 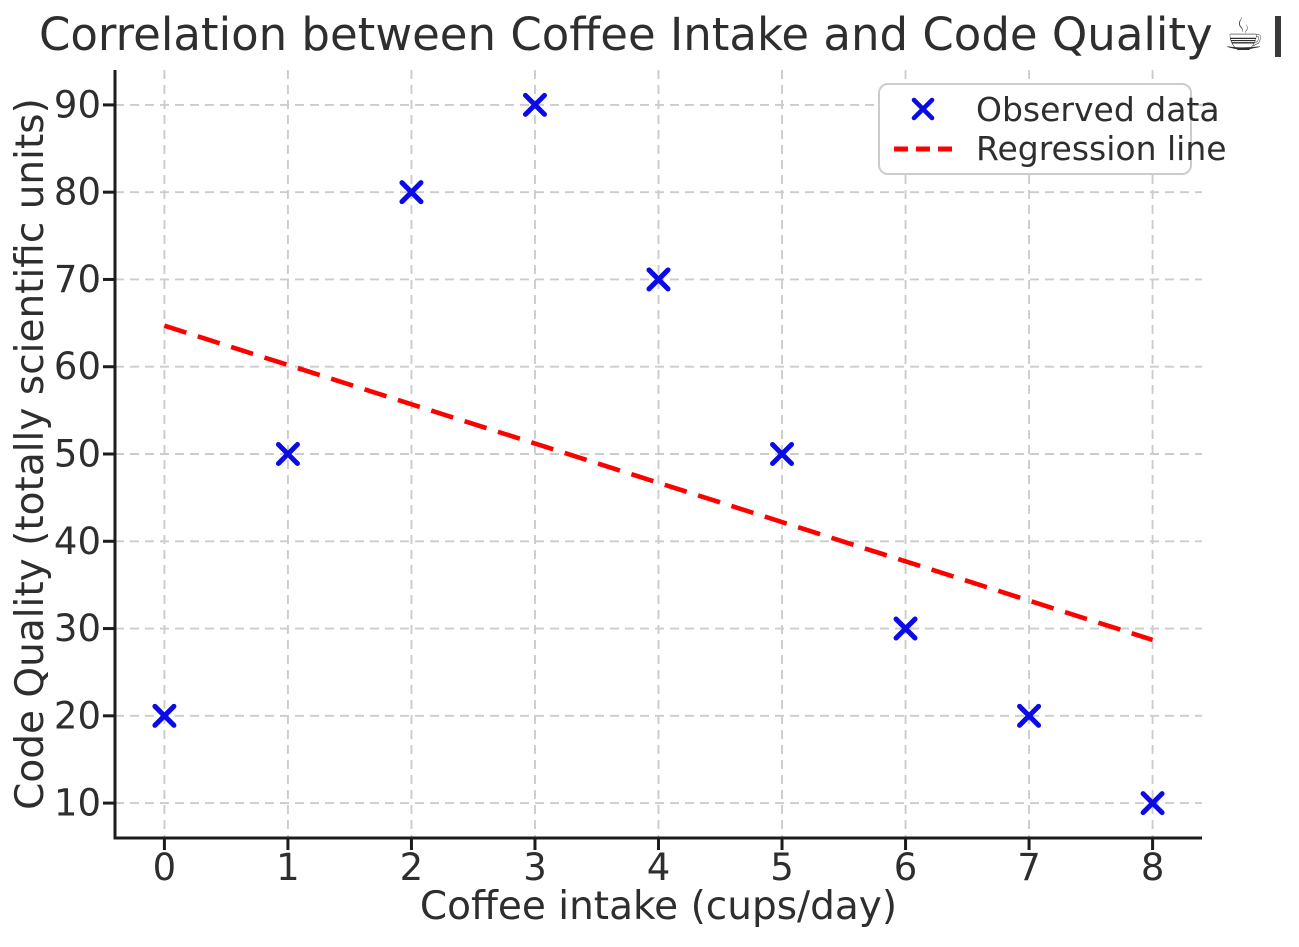 What do you see at coordinates (30, 454) in the screenshot?
I see `y-axis-label: Code Quality (totally scientific units)` at bounding box center [30, 454].